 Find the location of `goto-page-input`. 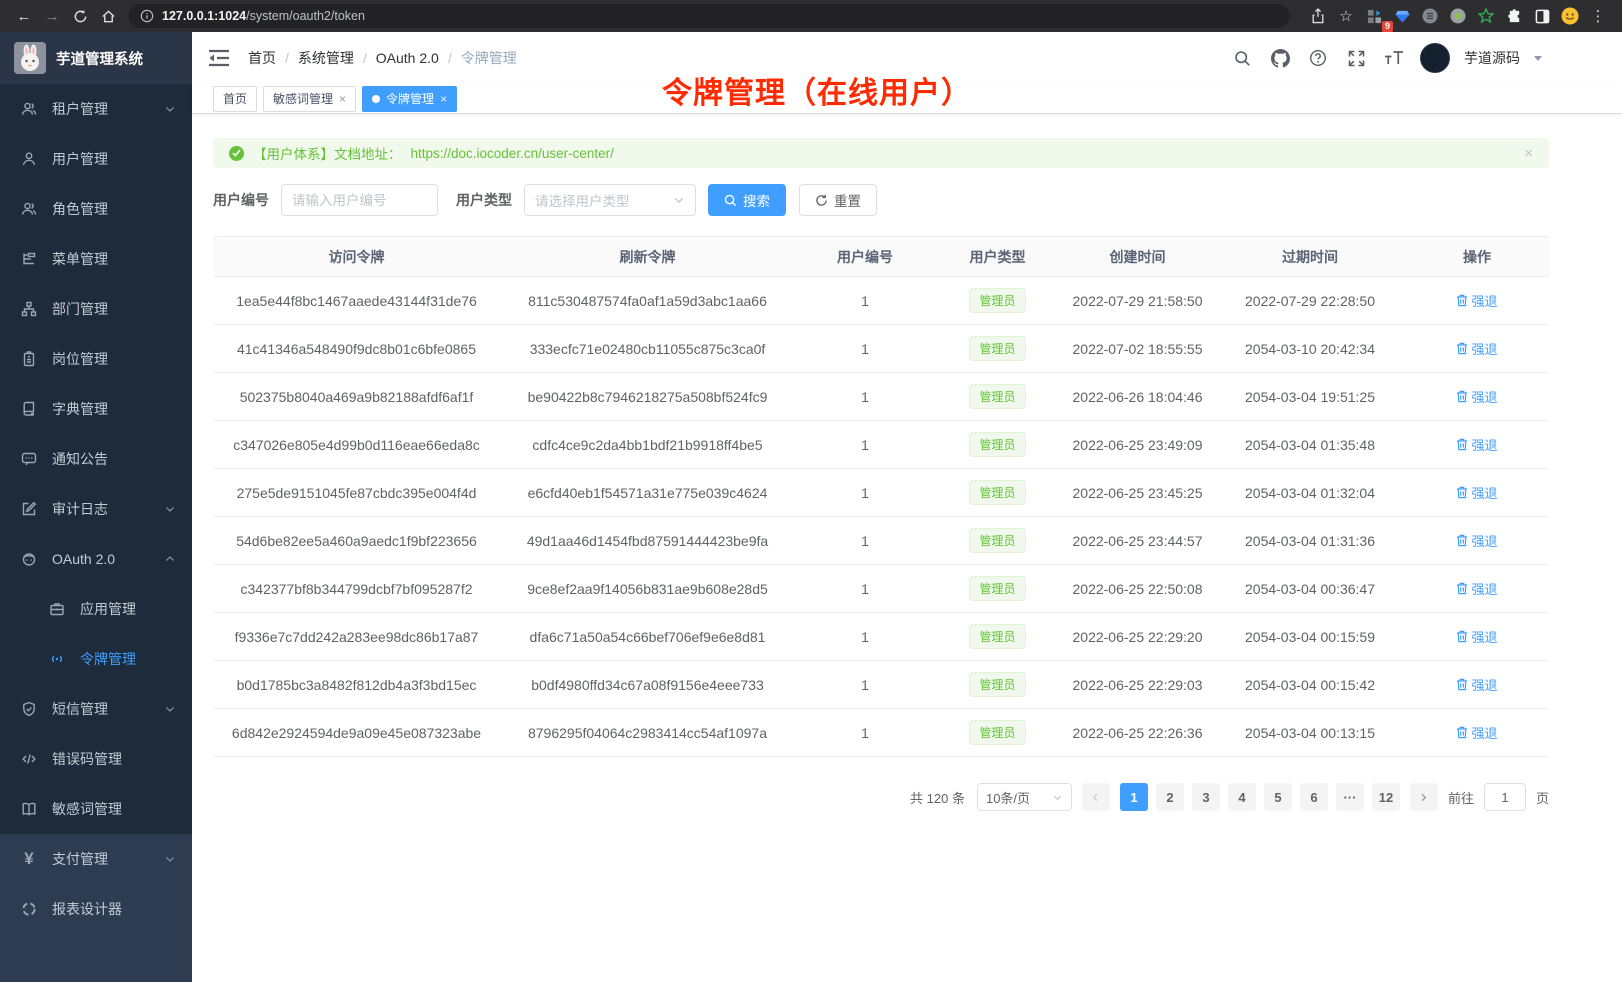

goto-page-input is located at coordinates (1504, 797).